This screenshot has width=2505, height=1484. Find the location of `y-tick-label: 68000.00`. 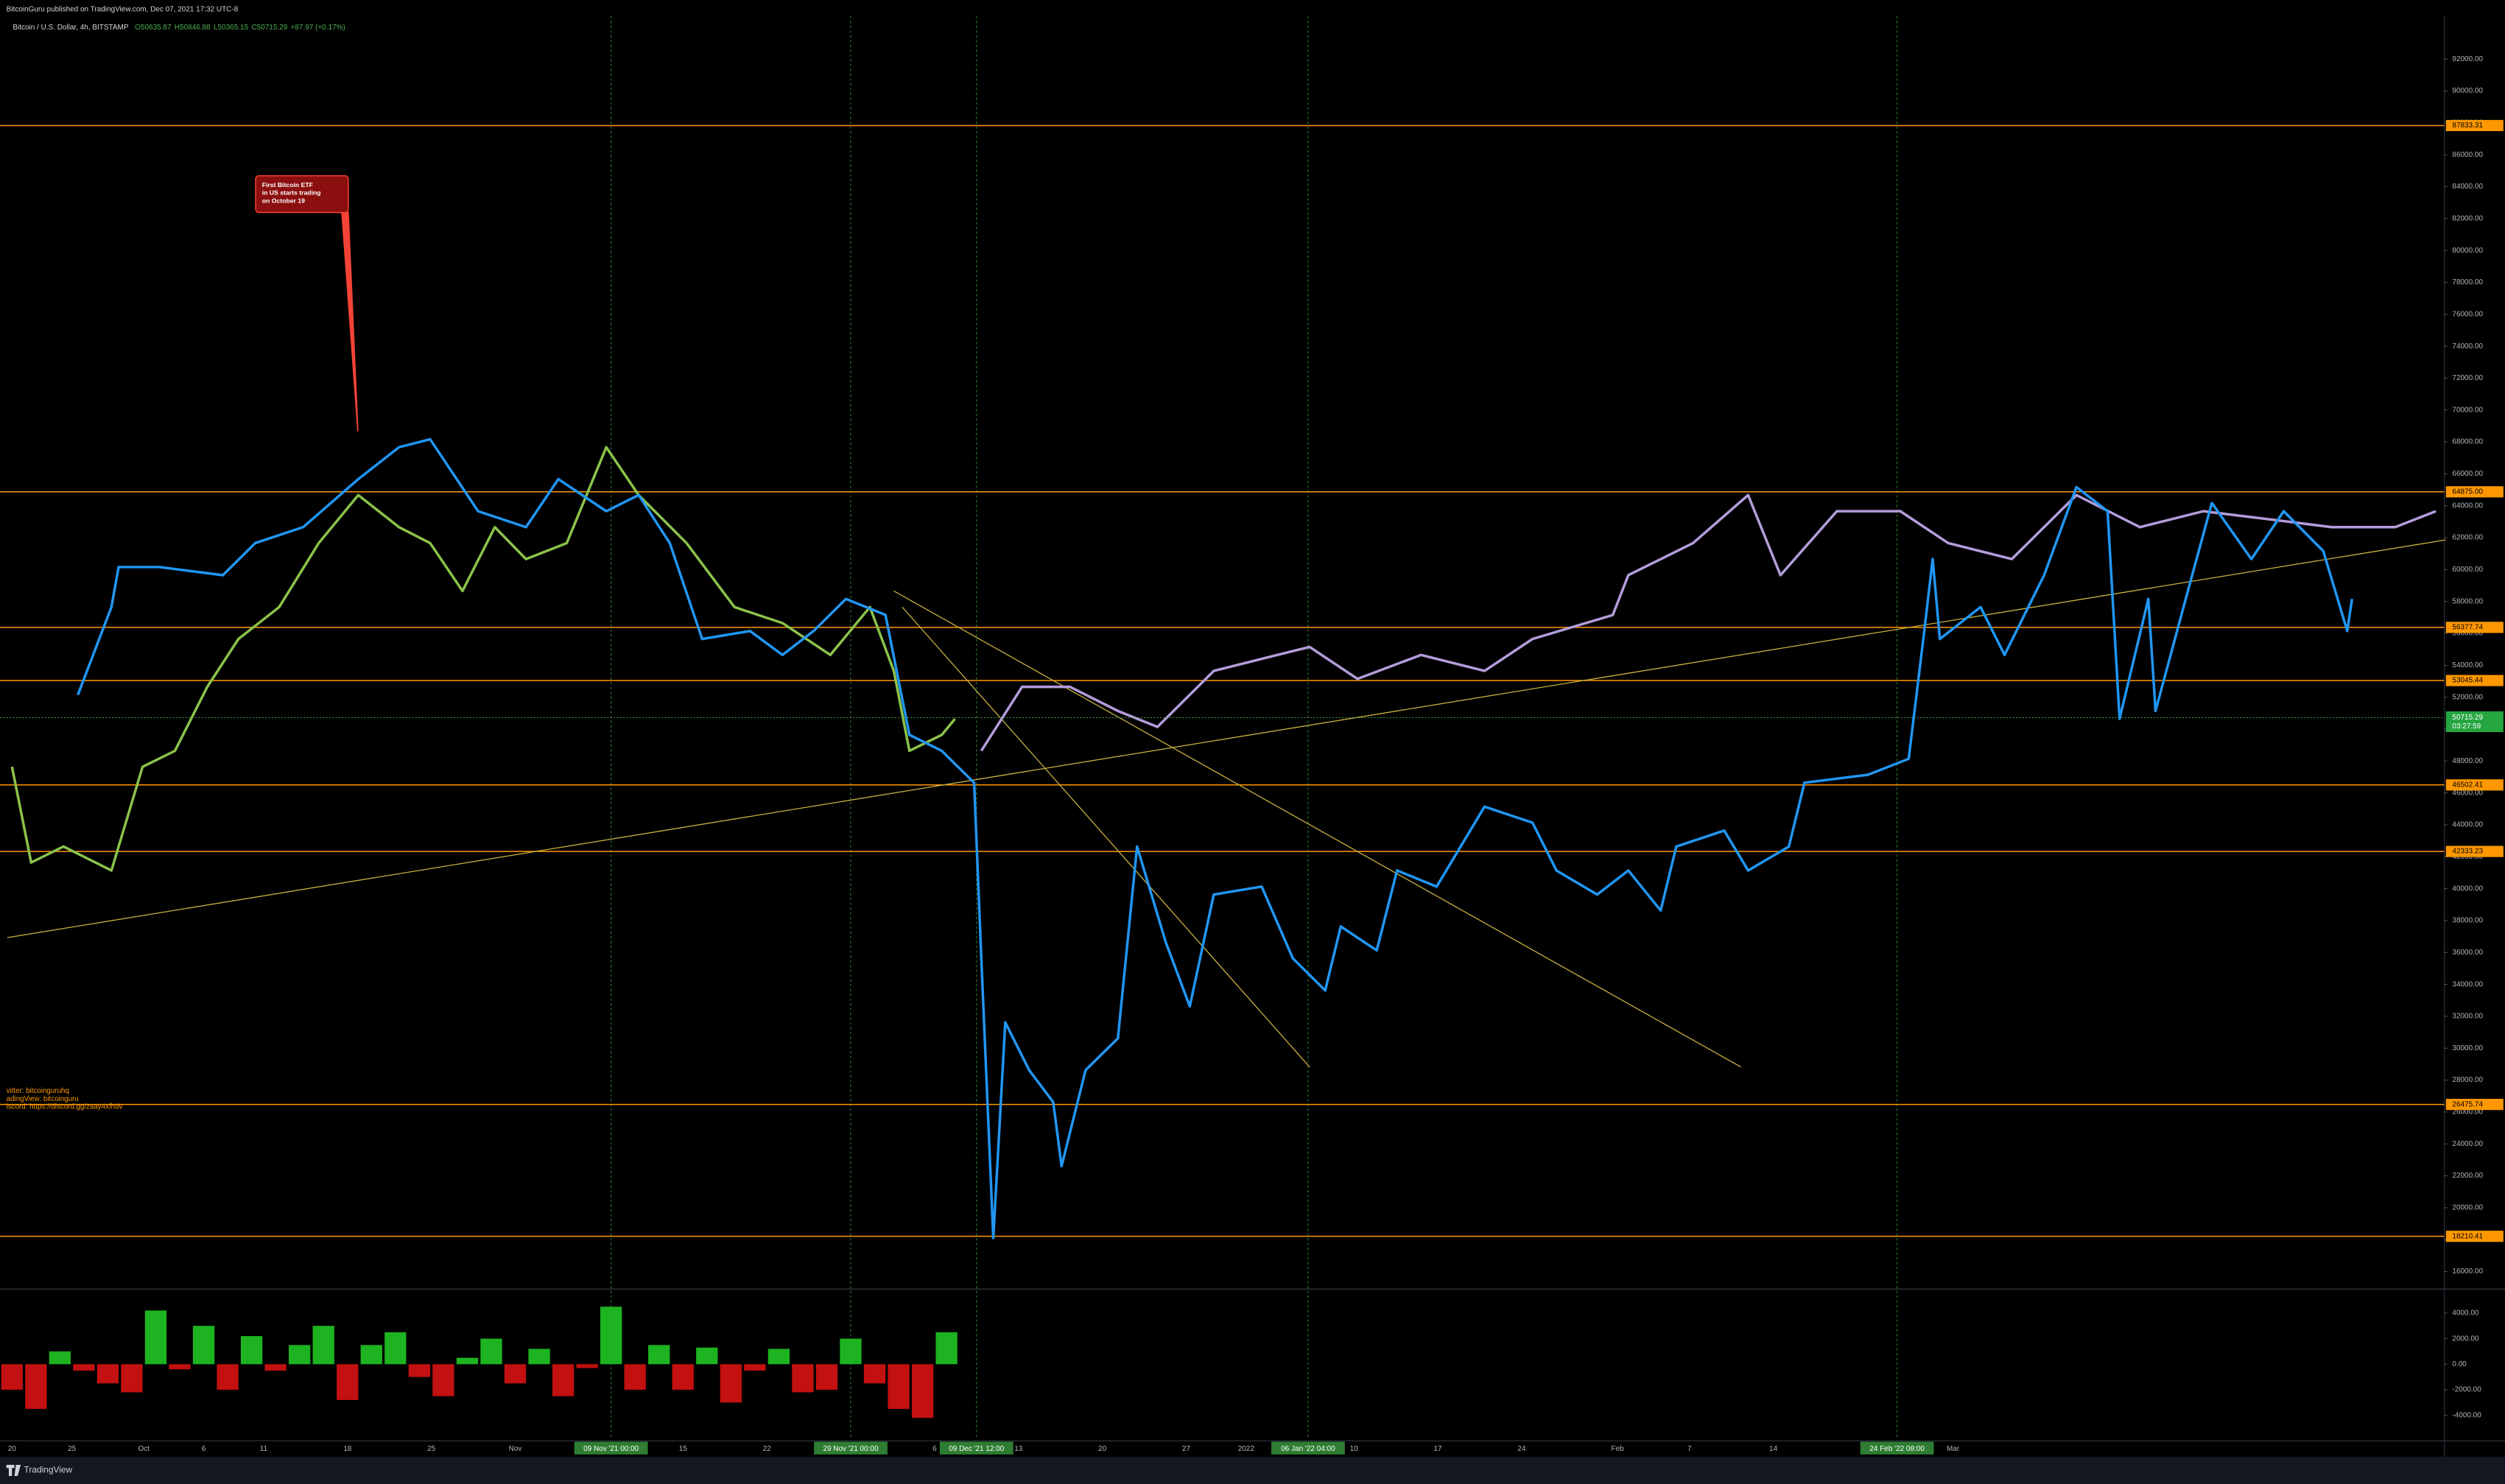

y-tick-label: 68000.00 is located at coordinates (2467, 442).